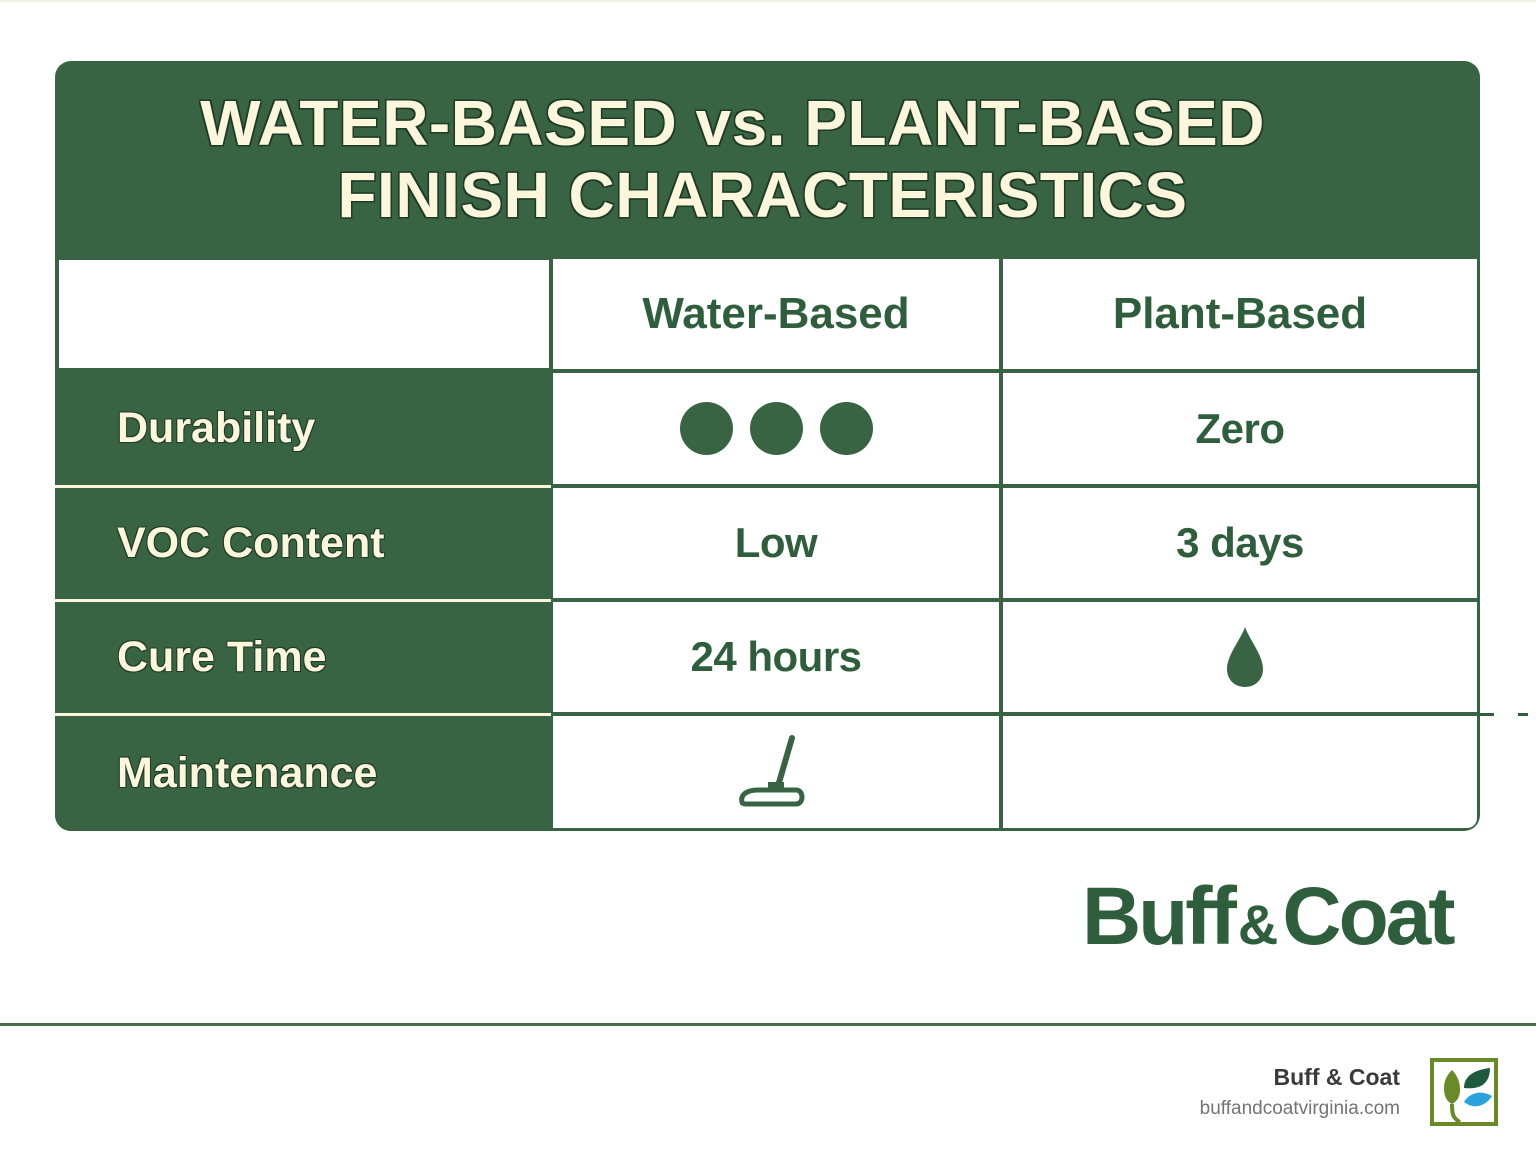 This screenshot has width=1536, height=1154. I want to click on brand-word-coat: Coat, so click(1368, 916).